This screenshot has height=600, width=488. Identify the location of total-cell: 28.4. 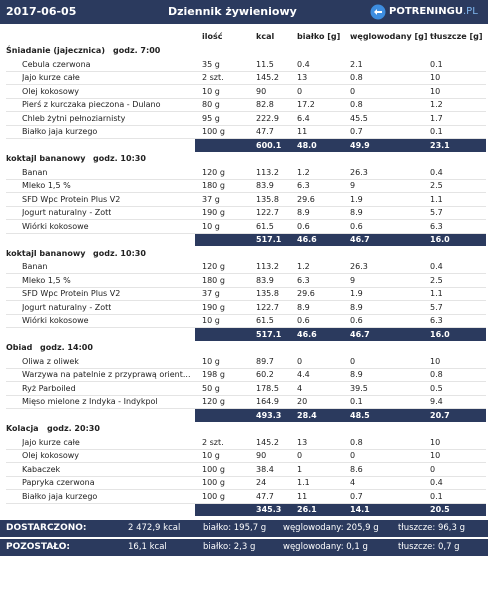
(307, 415).